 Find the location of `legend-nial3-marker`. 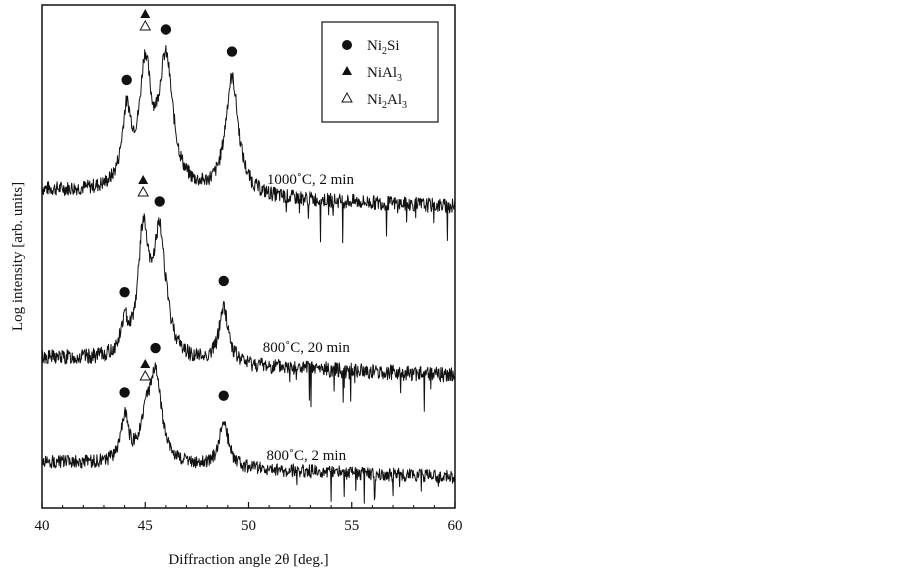

legend-nial3-marker is located at coordinates (347, 70).